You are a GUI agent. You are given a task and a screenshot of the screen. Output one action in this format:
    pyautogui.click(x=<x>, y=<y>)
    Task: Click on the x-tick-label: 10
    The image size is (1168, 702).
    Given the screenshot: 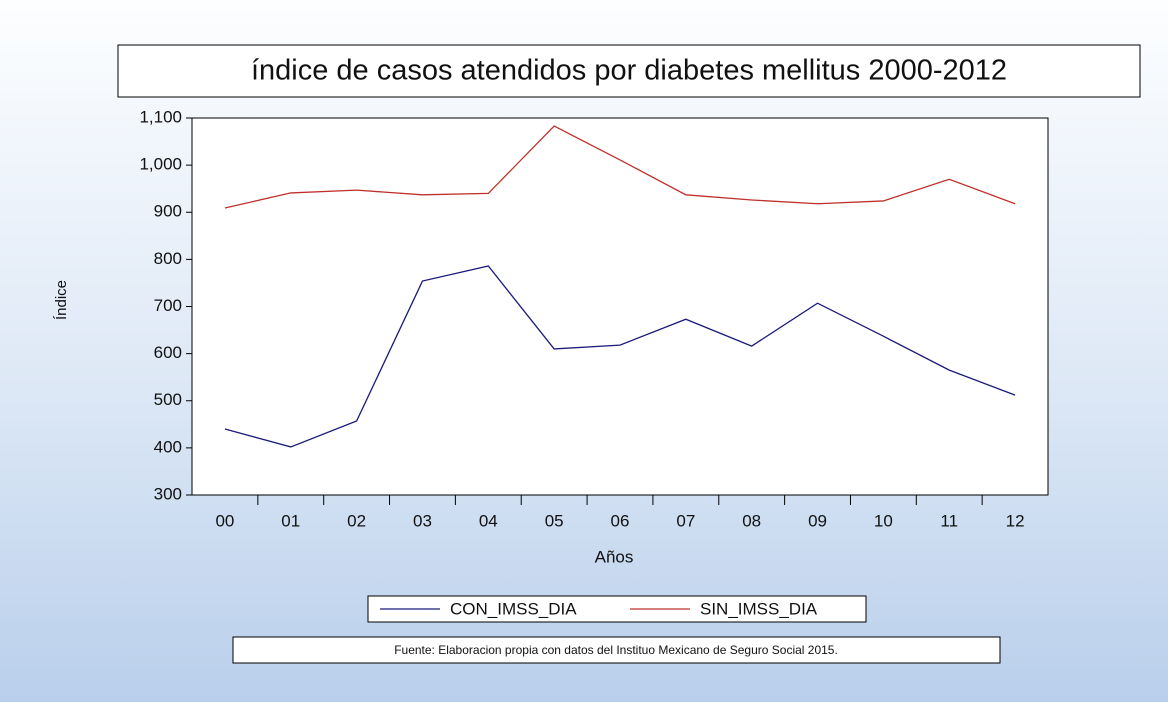 What is the action you would take?
    pyautogui.click(x=883, y=520)
    